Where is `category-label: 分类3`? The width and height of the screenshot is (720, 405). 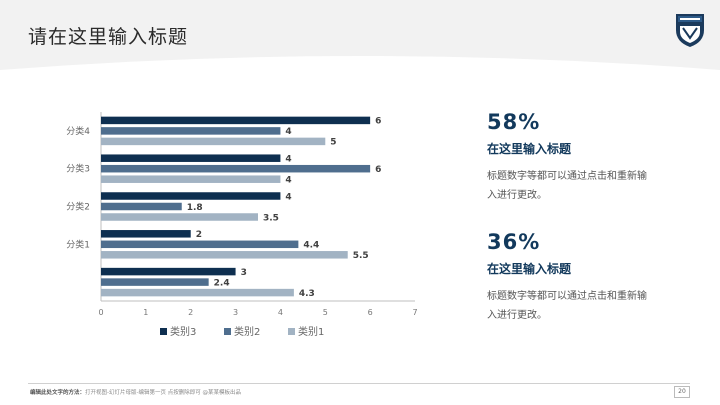 category-label: 分类3 is located at coordinates (78, 169).